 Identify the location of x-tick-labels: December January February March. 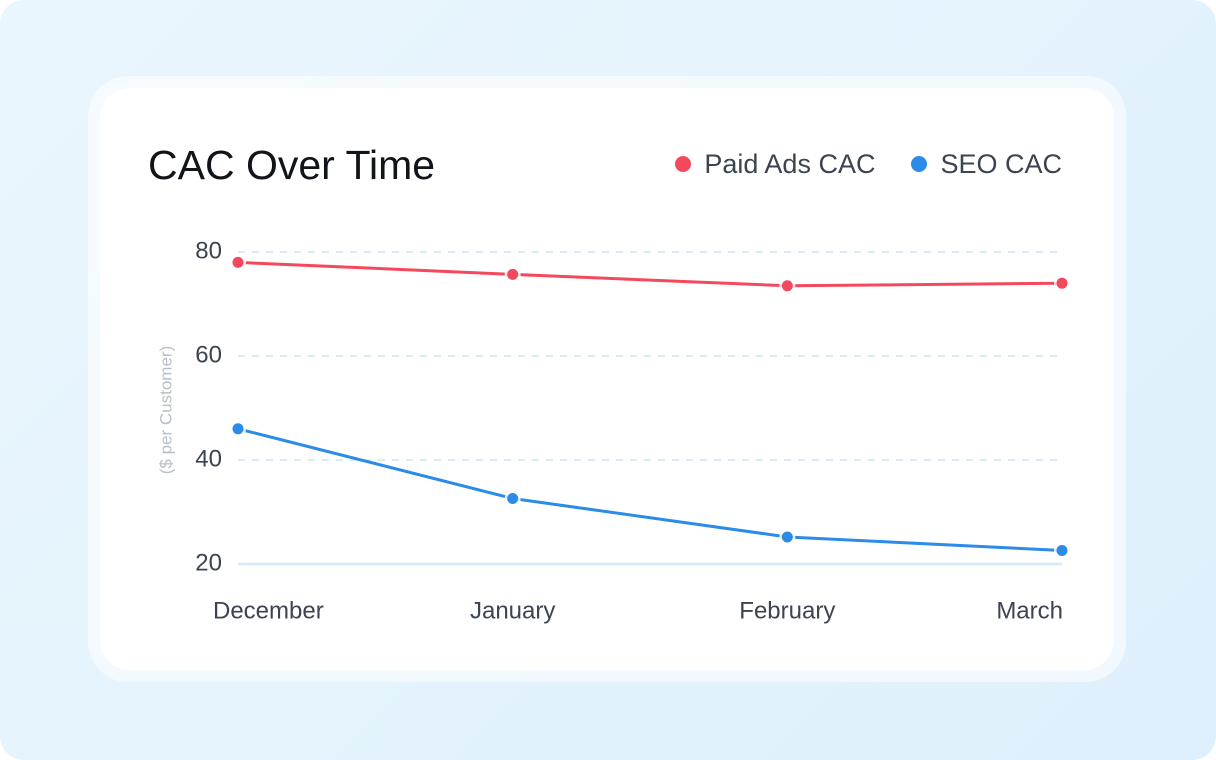
(638, 610).